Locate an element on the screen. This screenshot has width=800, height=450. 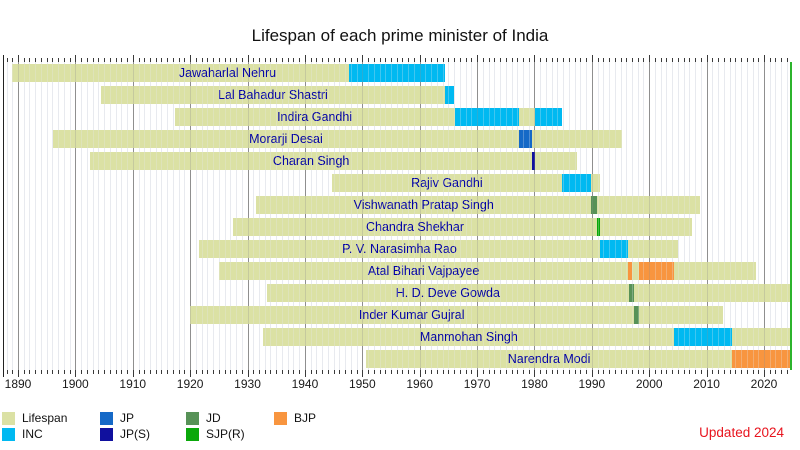
legend-label-JP(S): JP(S) is located at coordinates (135, 434).